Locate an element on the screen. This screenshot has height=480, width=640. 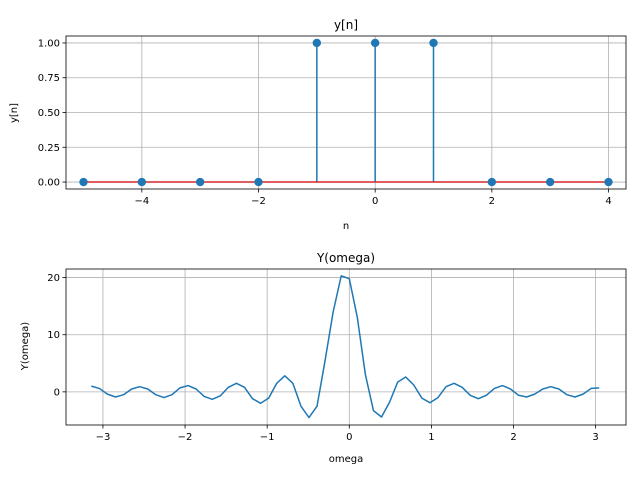
x-tick-label: −1 is located at coordinates (267, 437).